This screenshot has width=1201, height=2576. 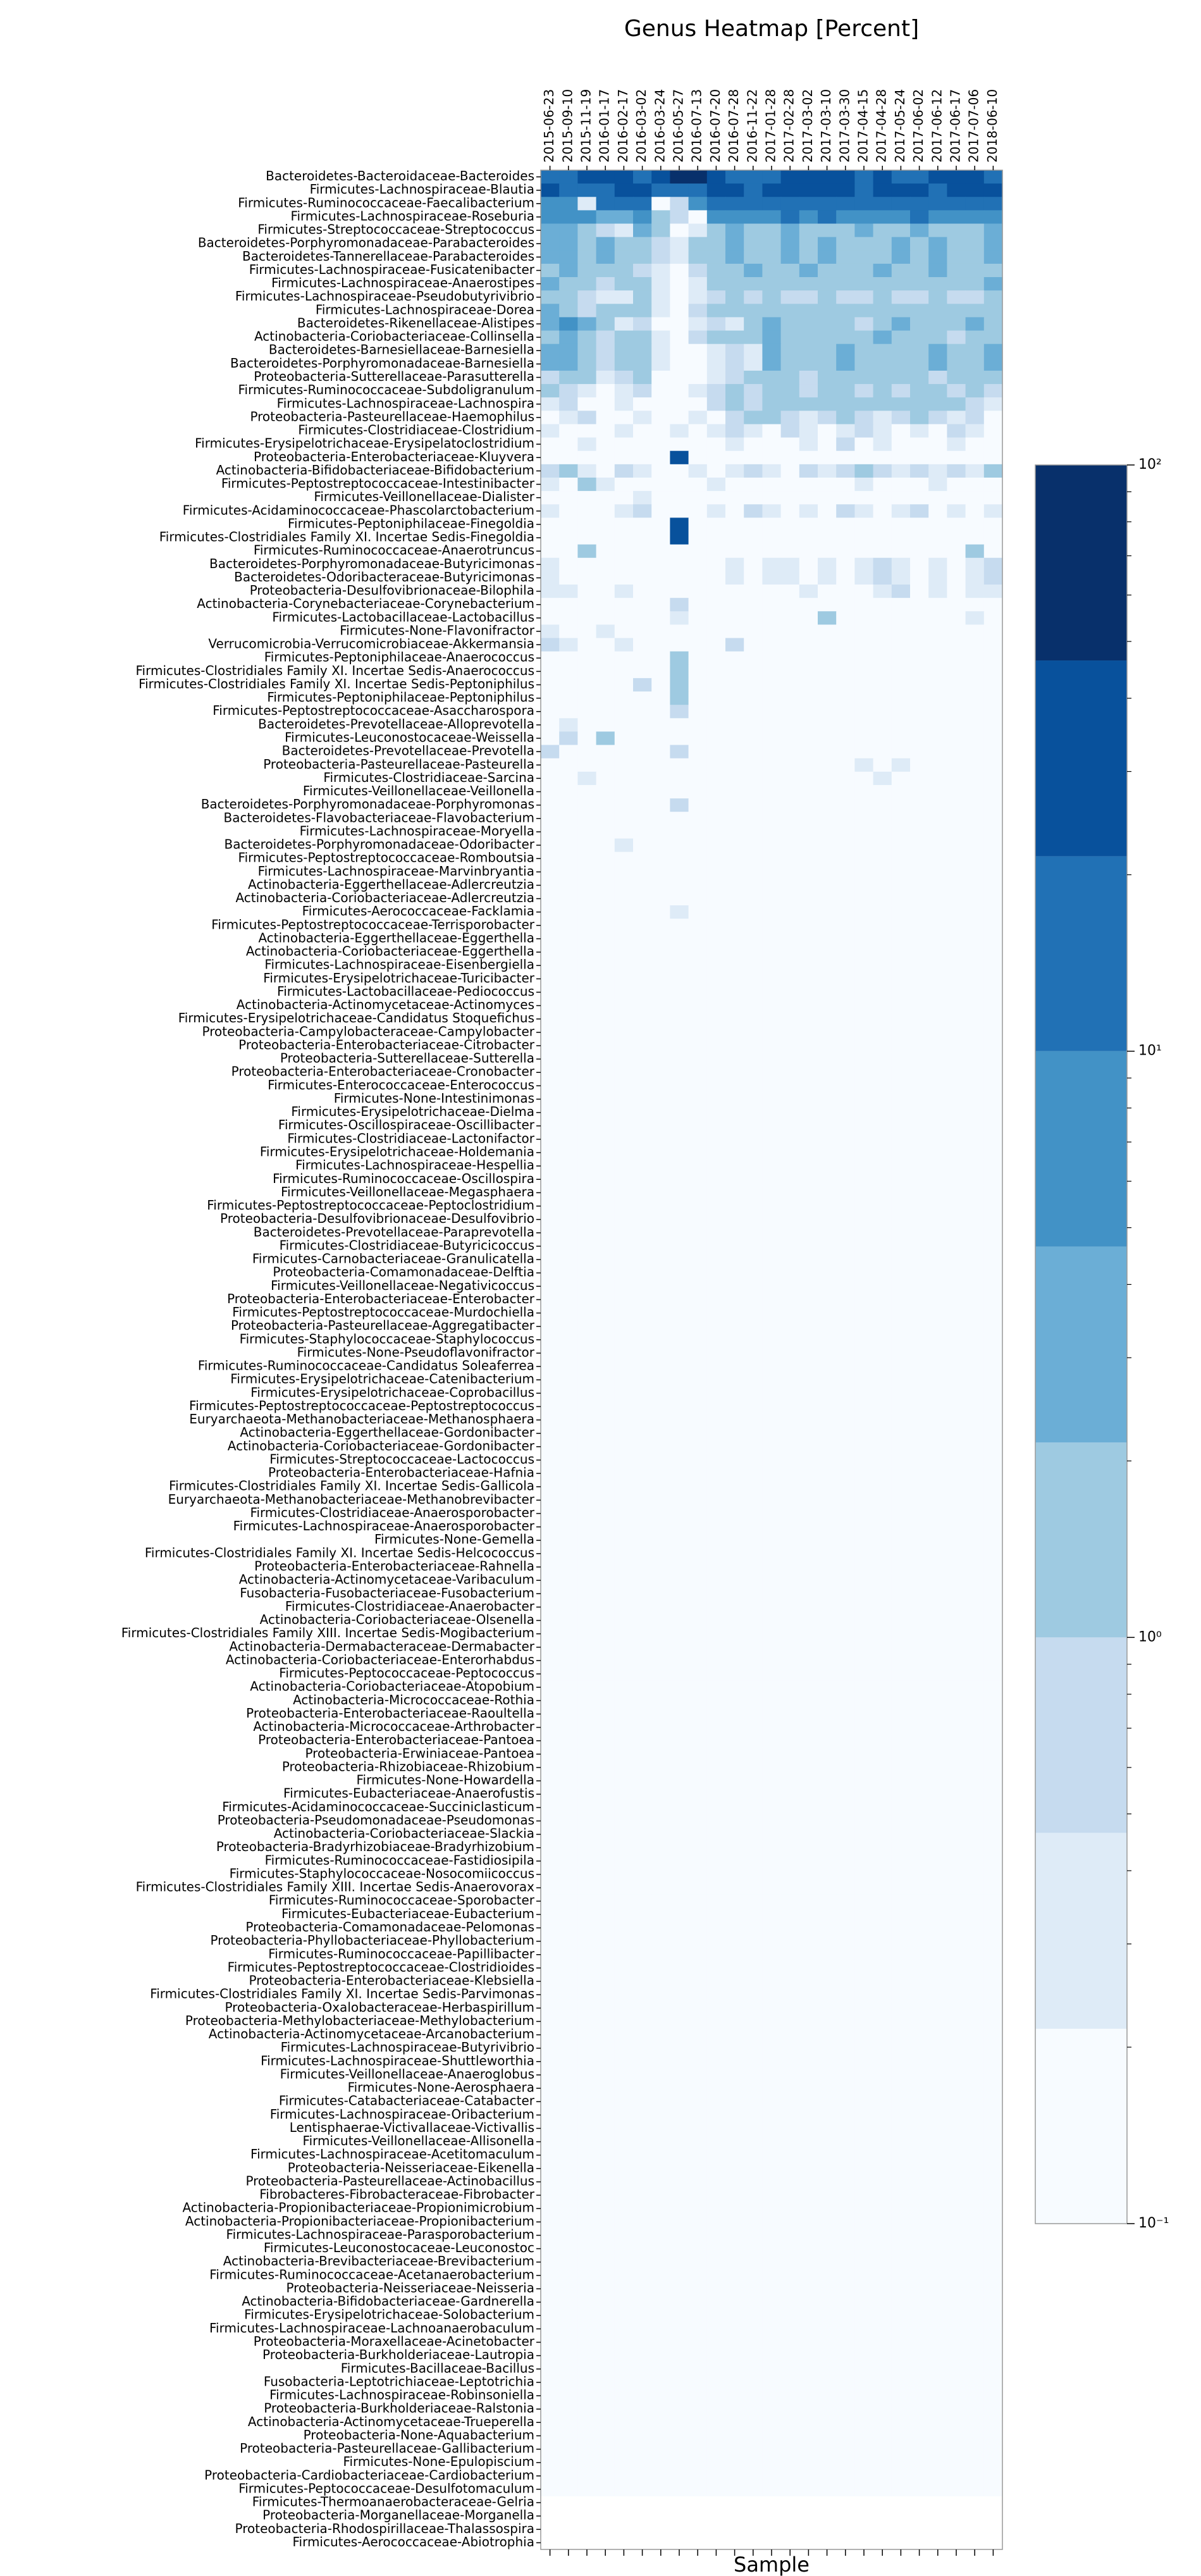 I want to click on y-tick-label: Bacteroidetes-Prevotellaceae-Prevotella, so click(x=408, y=751).